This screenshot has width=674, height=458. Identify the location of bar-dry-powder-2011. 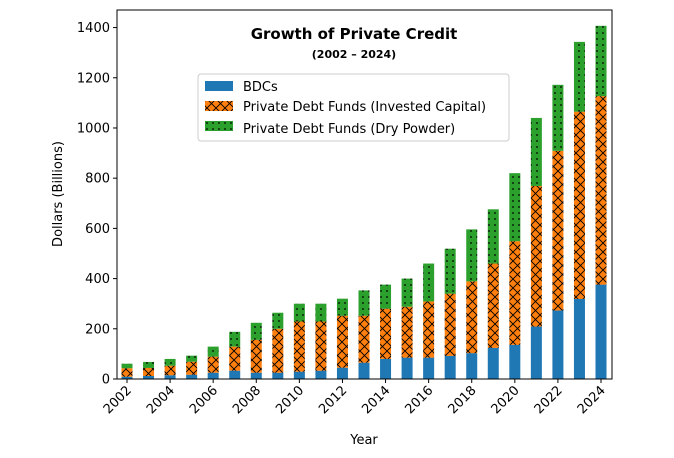
(321, 312).